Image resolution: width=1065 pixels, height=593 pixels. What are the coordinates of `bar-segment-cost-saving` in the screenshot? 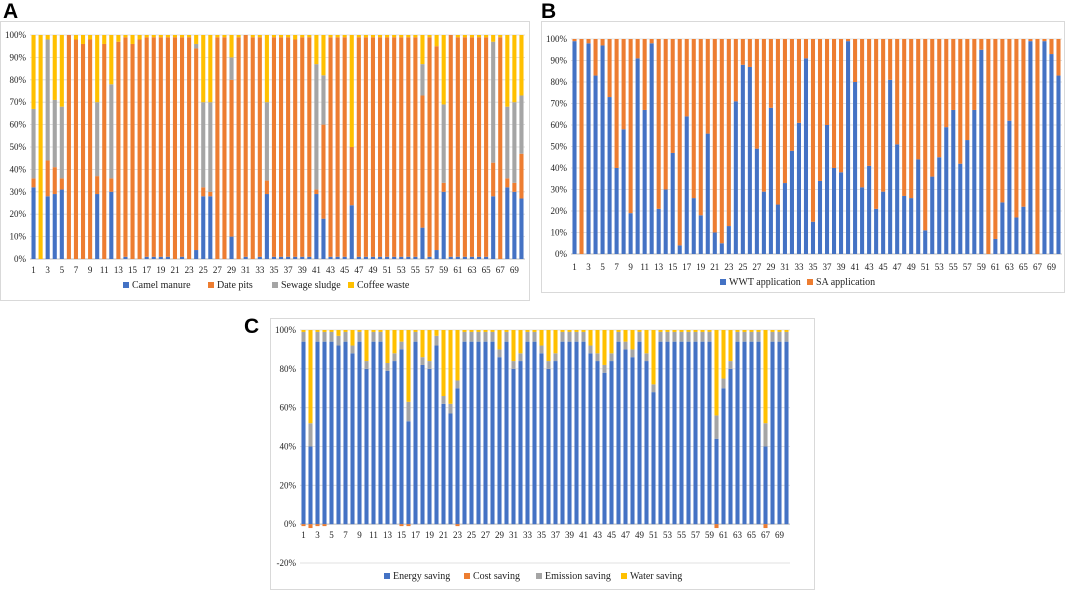 It's located at (457, 525).